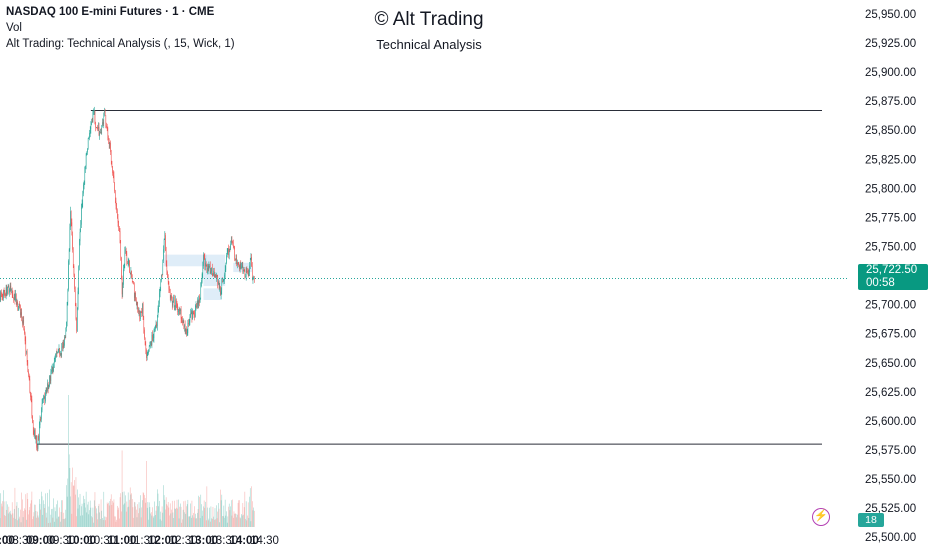  Describe the element at coordinates (890, 480) in the screenshot. I see `y-tick-label: 25,550.00` at that location.